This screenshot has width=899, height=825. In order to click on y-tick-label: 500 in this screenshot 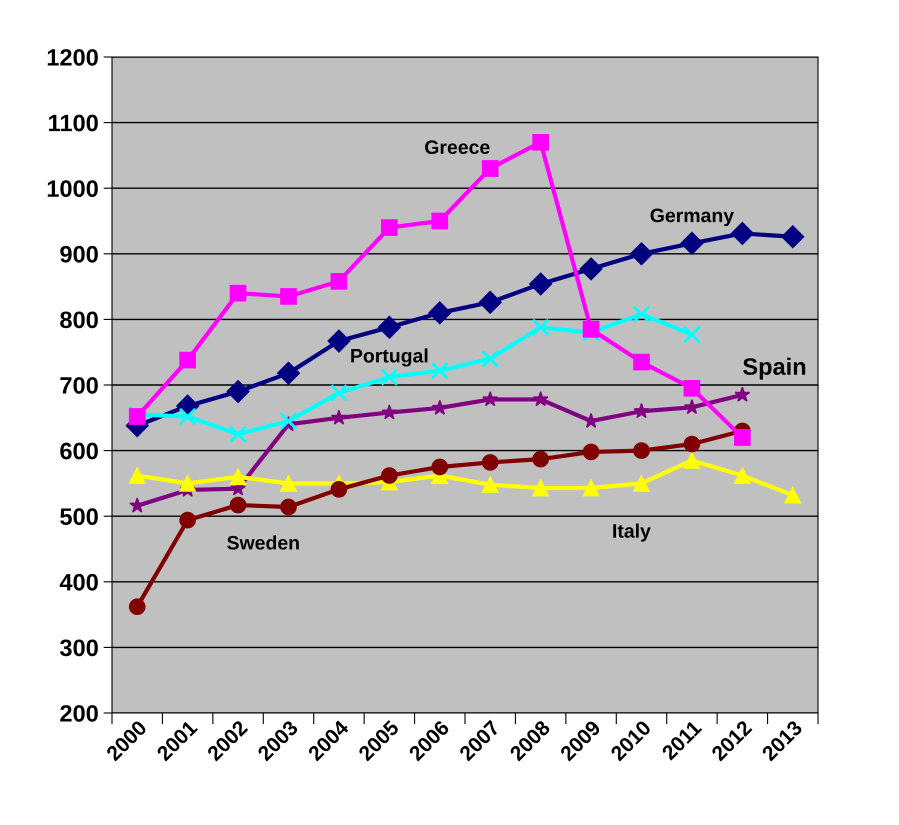, I will do `click(79, 516)`.